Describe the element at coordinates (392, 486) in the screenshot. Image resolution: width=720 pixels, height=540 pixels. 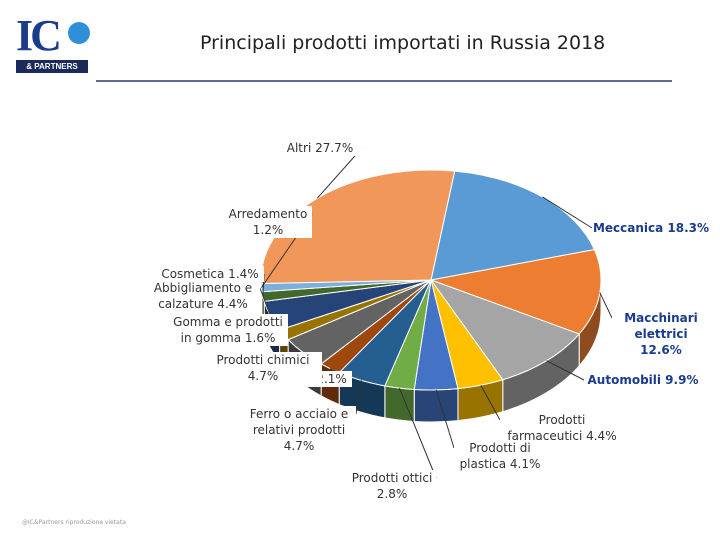
I see `label-prodotti-ottici: Prodotti ottici 2.8%` at that location.